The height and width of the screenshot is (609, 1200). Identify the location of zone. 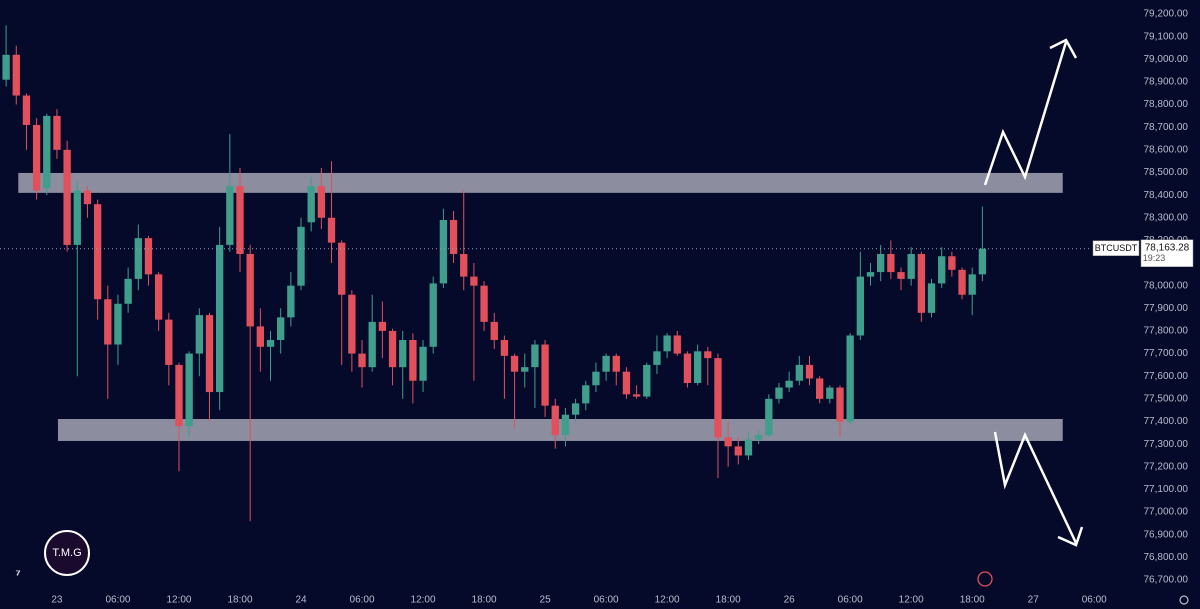
(560, 430).